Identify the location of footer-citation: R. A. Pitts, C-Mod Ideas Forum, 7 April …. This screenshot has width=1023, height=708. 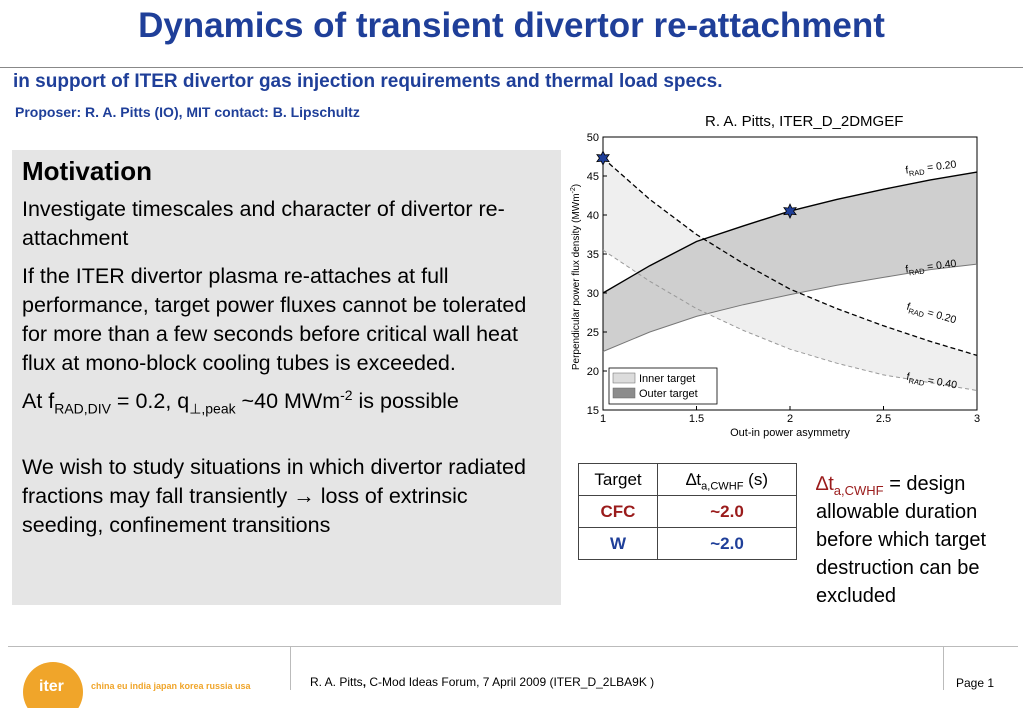
(482, 682).